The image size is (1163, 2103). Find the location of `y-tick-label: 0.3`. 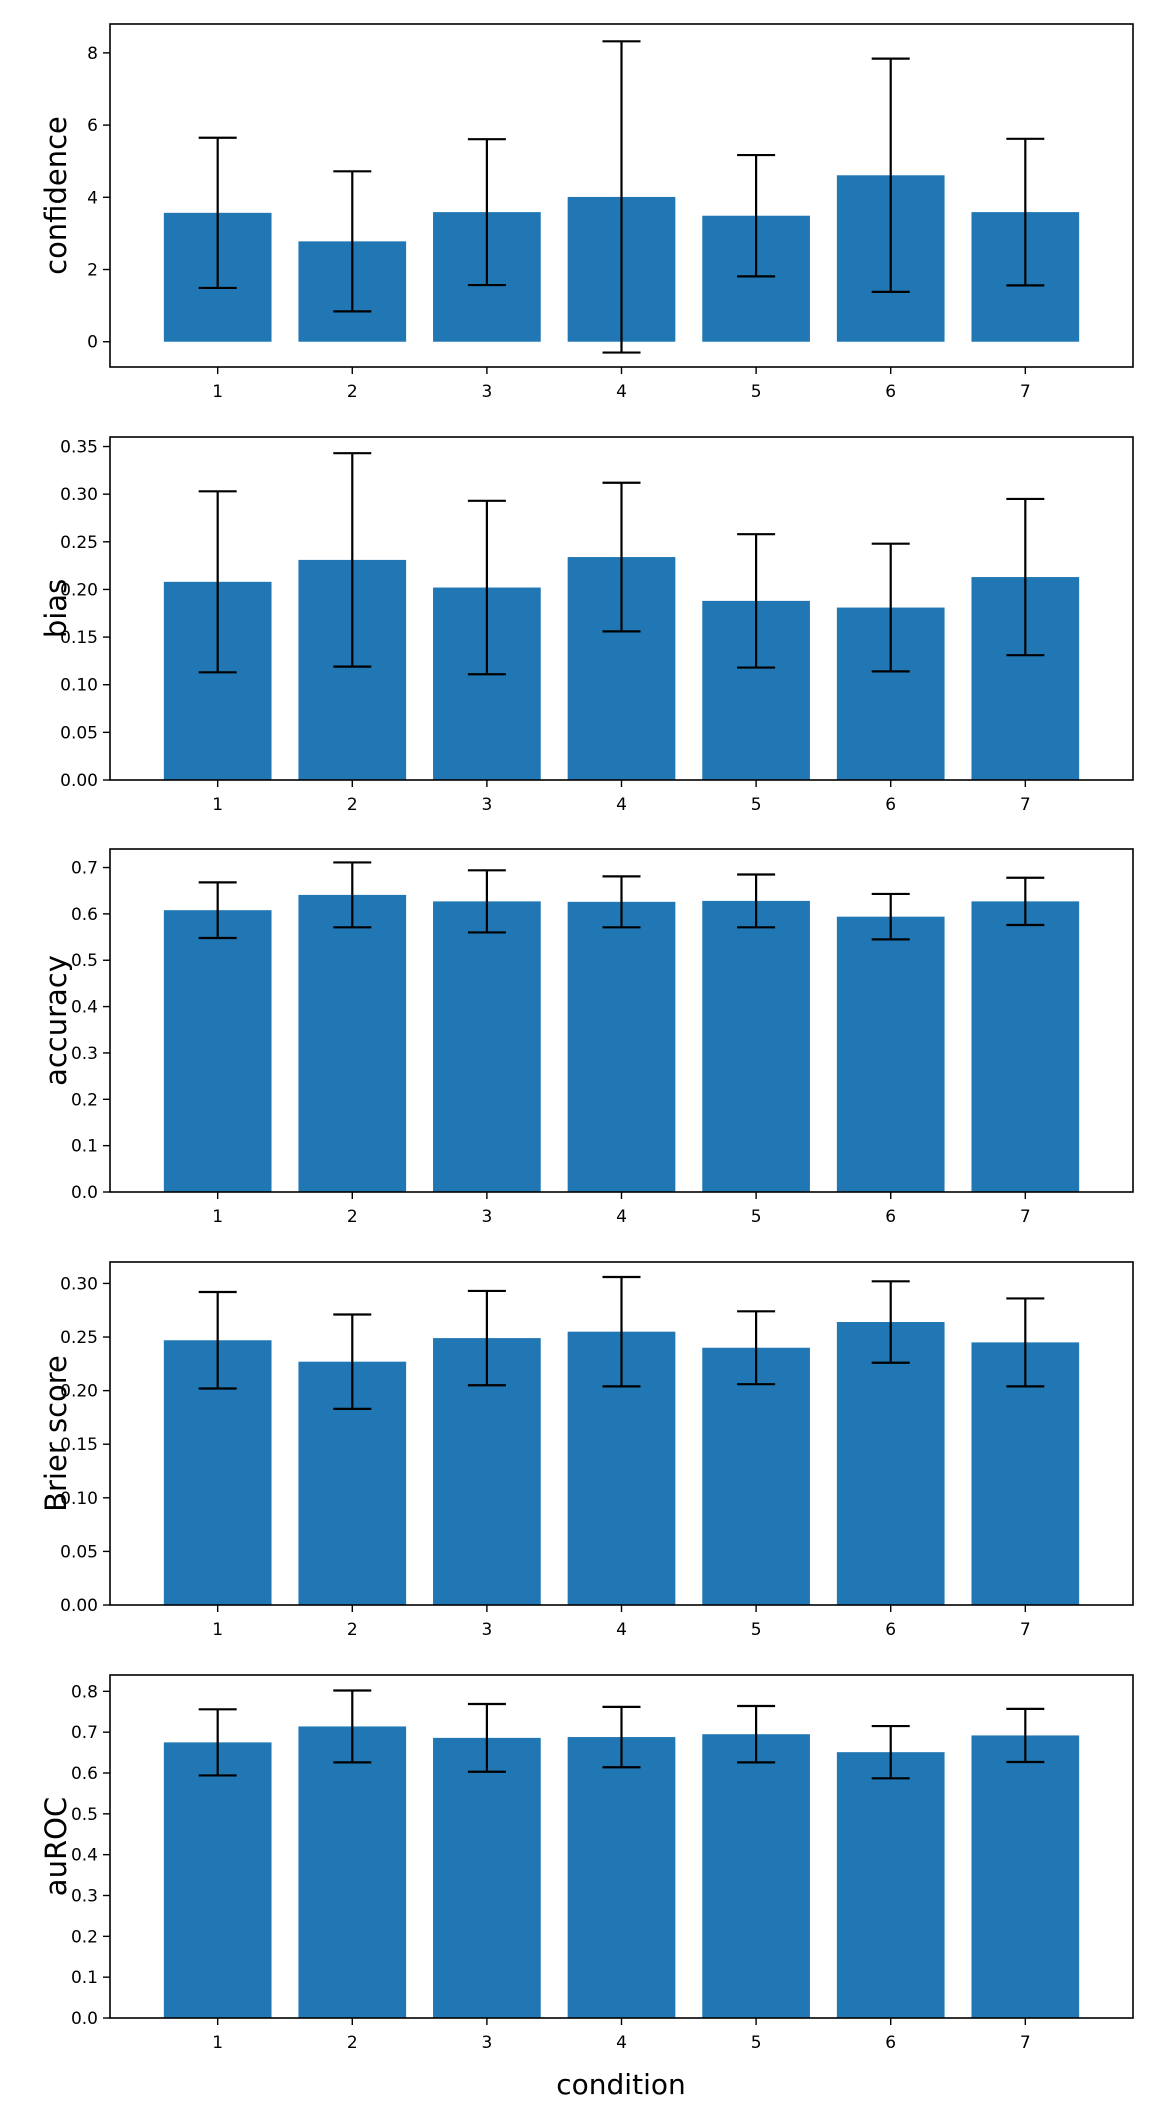

y-tick-label: 0.3 is located at coordinates (84, 1054).